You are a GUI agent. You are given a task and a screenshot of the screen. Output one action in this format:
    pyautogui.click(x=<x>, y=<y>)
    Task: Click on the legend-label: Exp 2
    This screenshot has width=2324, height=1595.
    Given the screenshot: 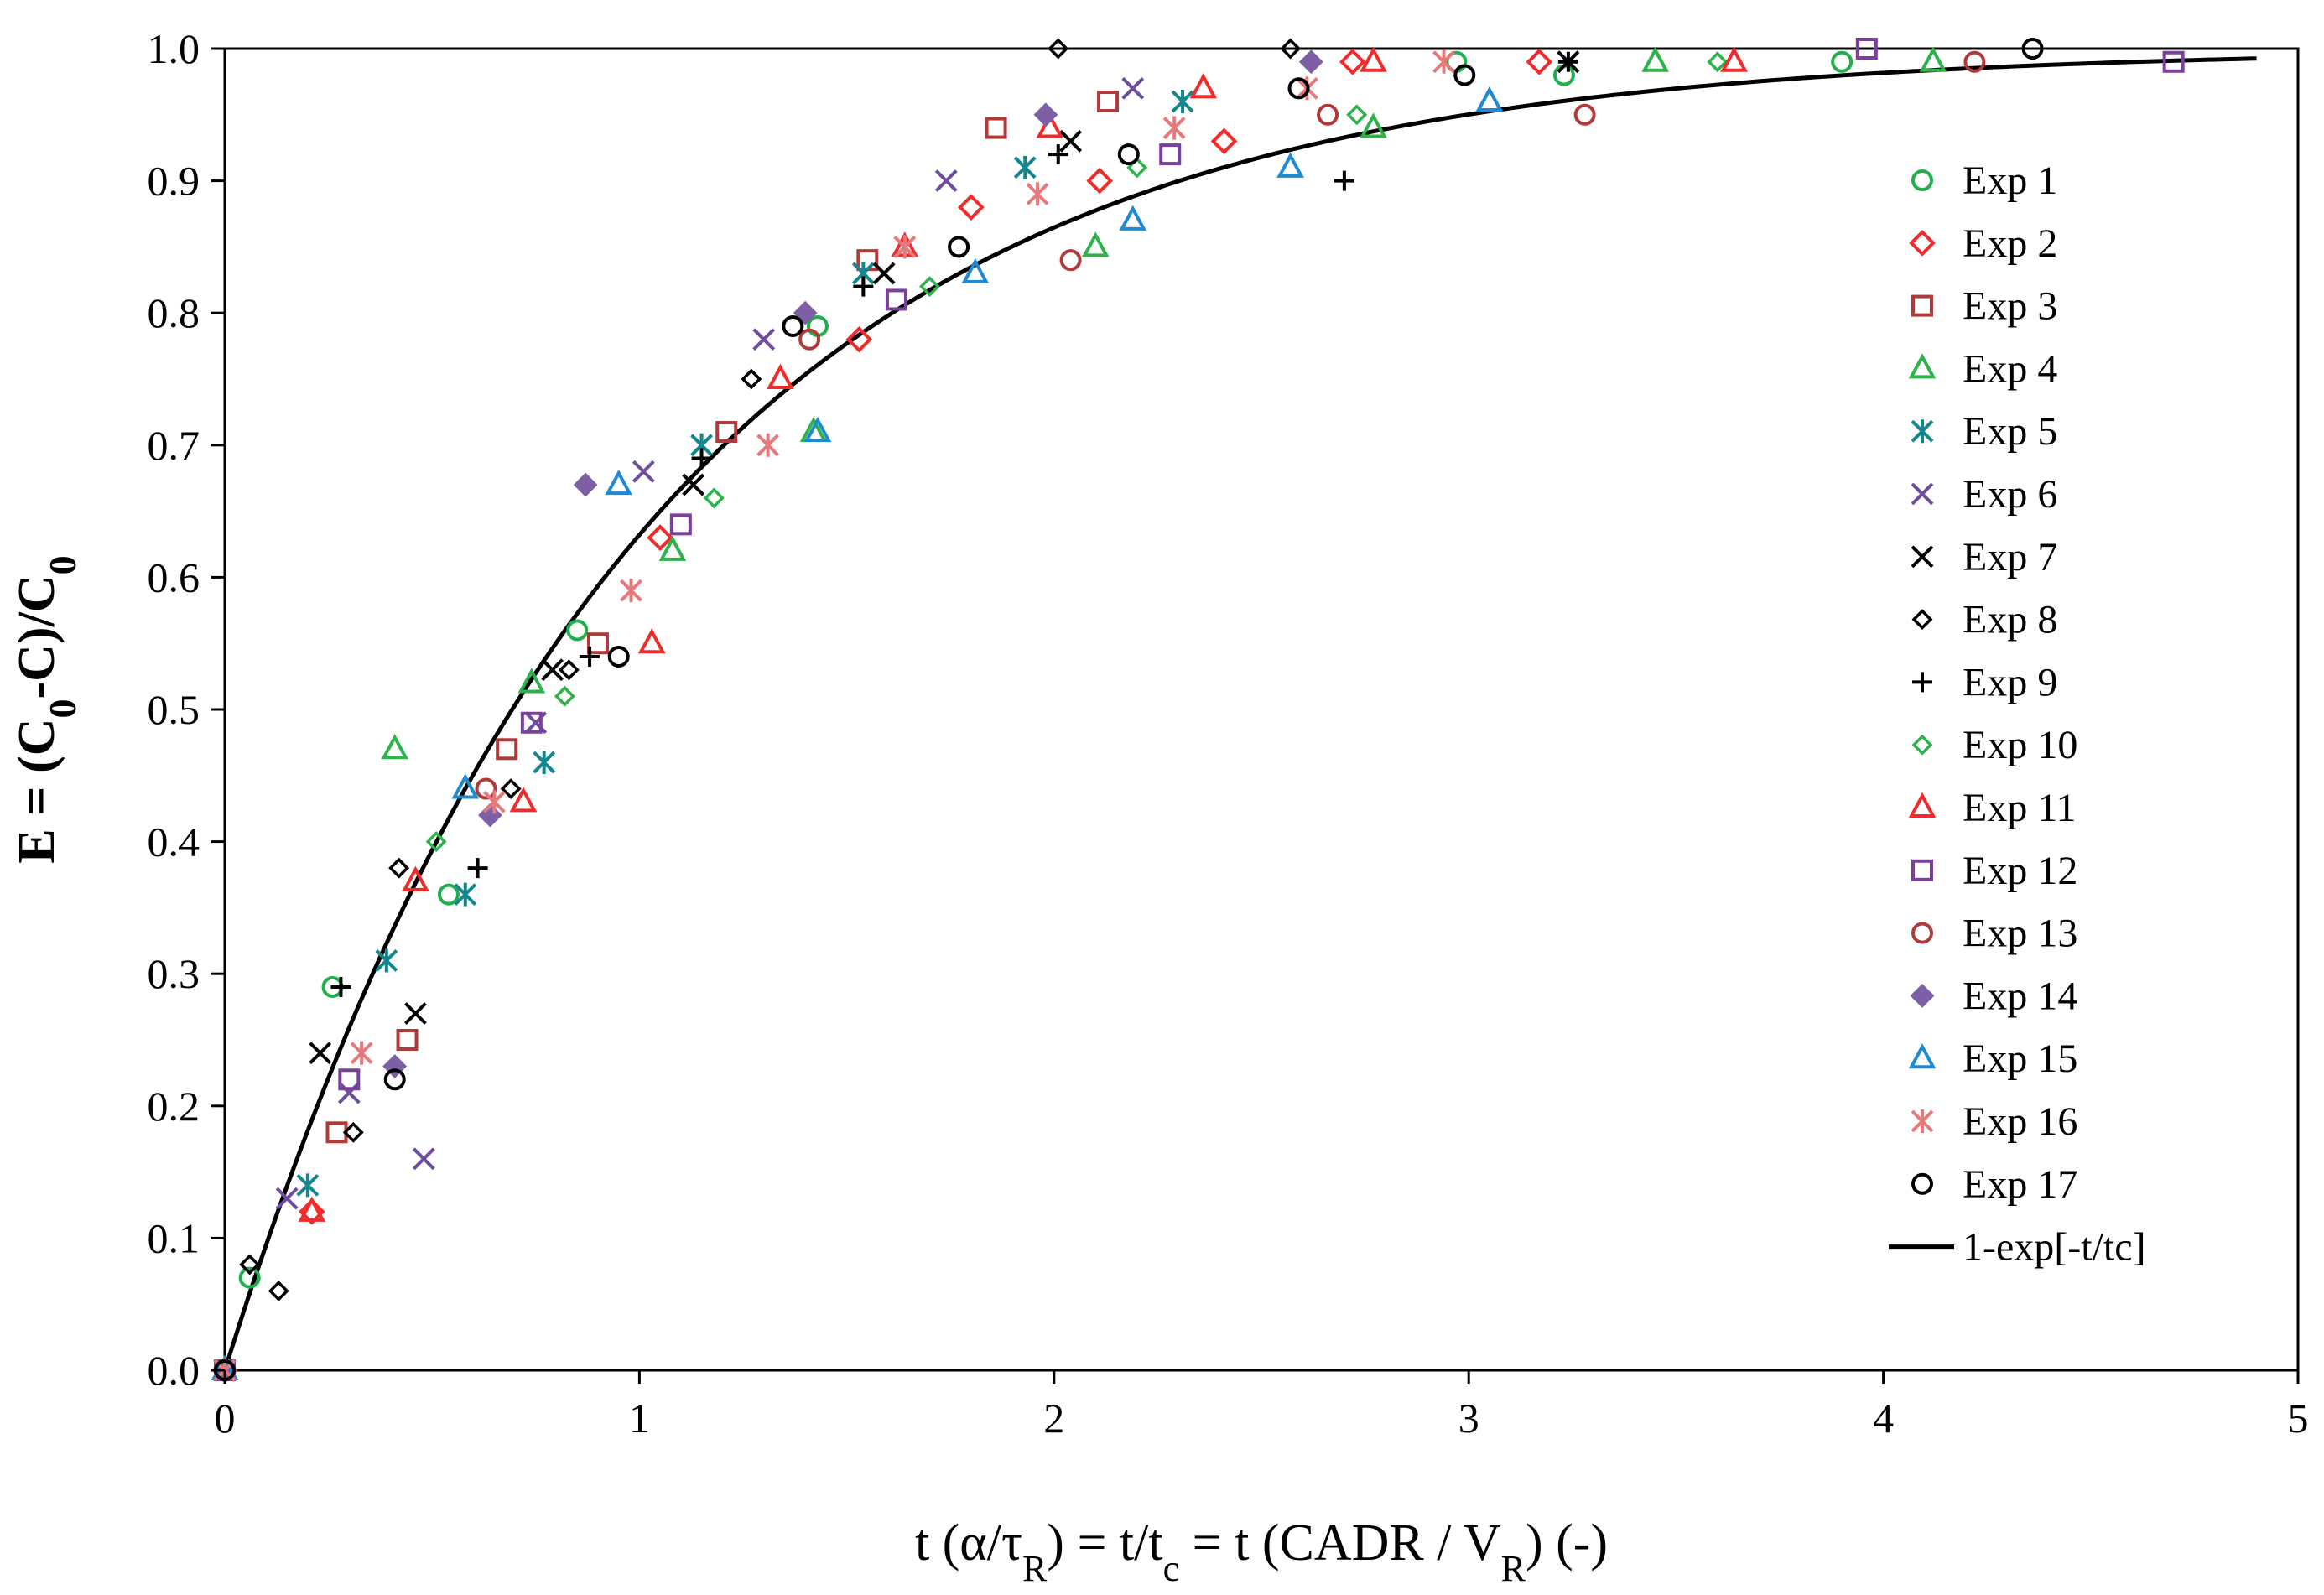 What is the action you would take?
    pyautogui.click(x=2010, y=243)
    